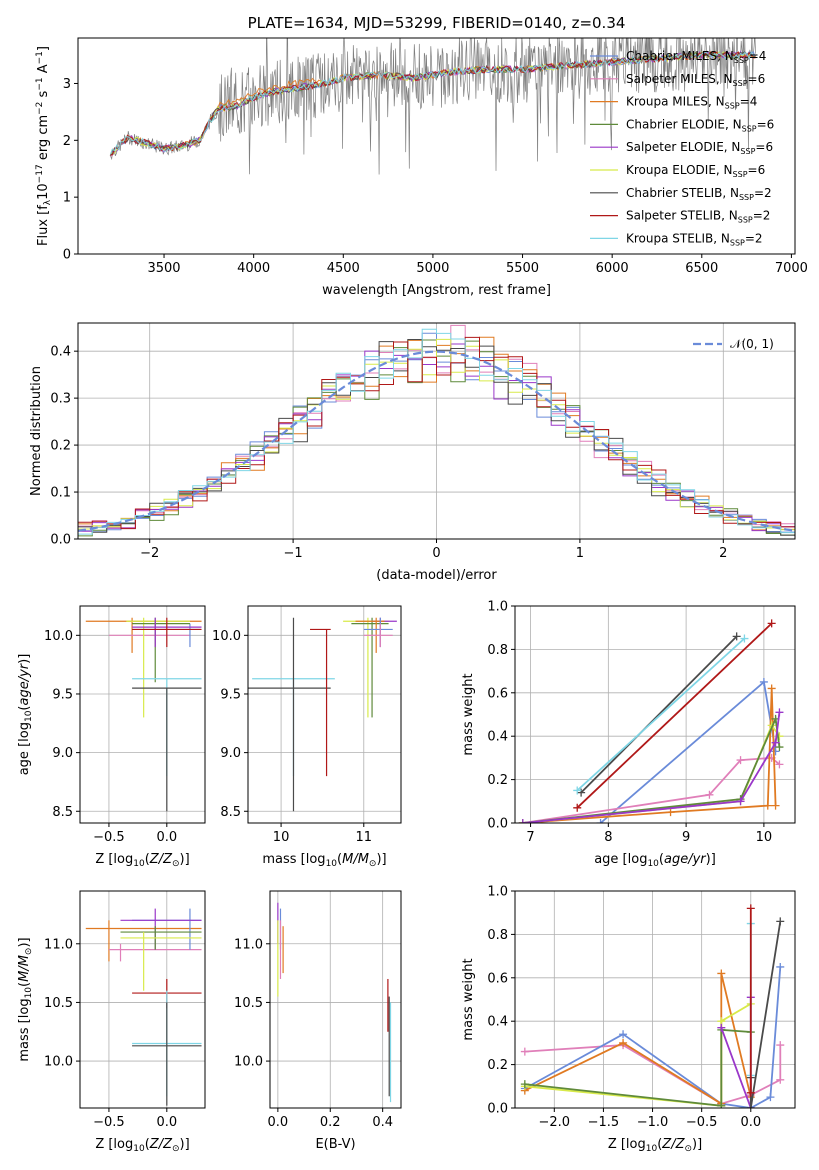 Image resolution: width=819 pixels, height=1170 pixels. Describe the element at coordinates (253, 268) in the screenshot. I see `spectrum-xtick-label: 4000` at that location.